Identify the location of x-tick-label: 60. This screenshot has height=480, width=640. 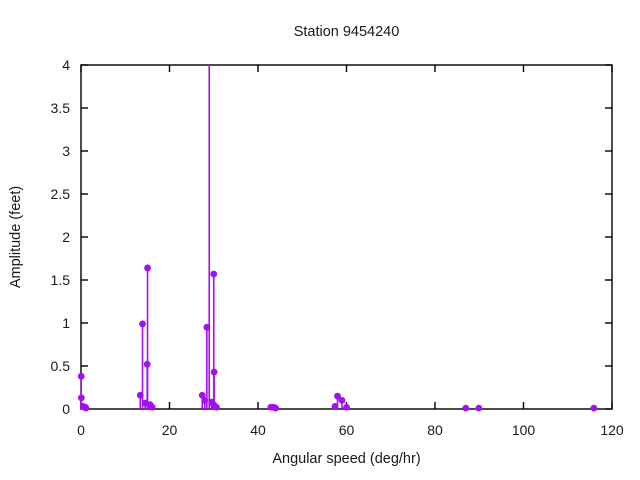
(347, 430).